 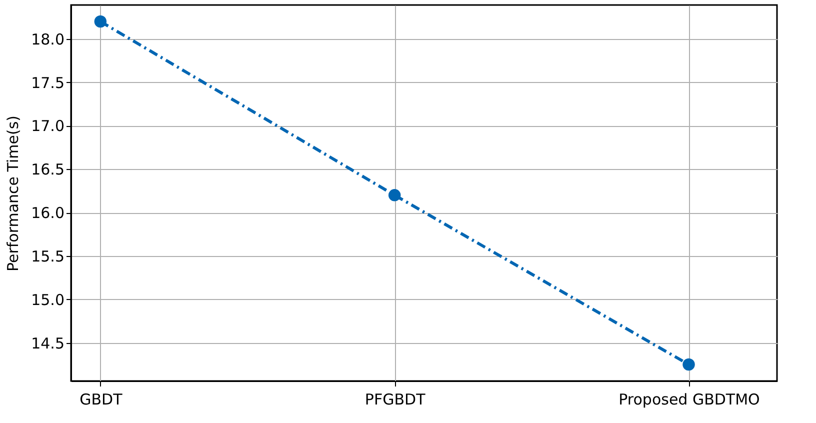 What do you see at coordinates (47, 343) in the screenshot?
I see `y-tick-label: 14.5` at bounding box center [47, 343].